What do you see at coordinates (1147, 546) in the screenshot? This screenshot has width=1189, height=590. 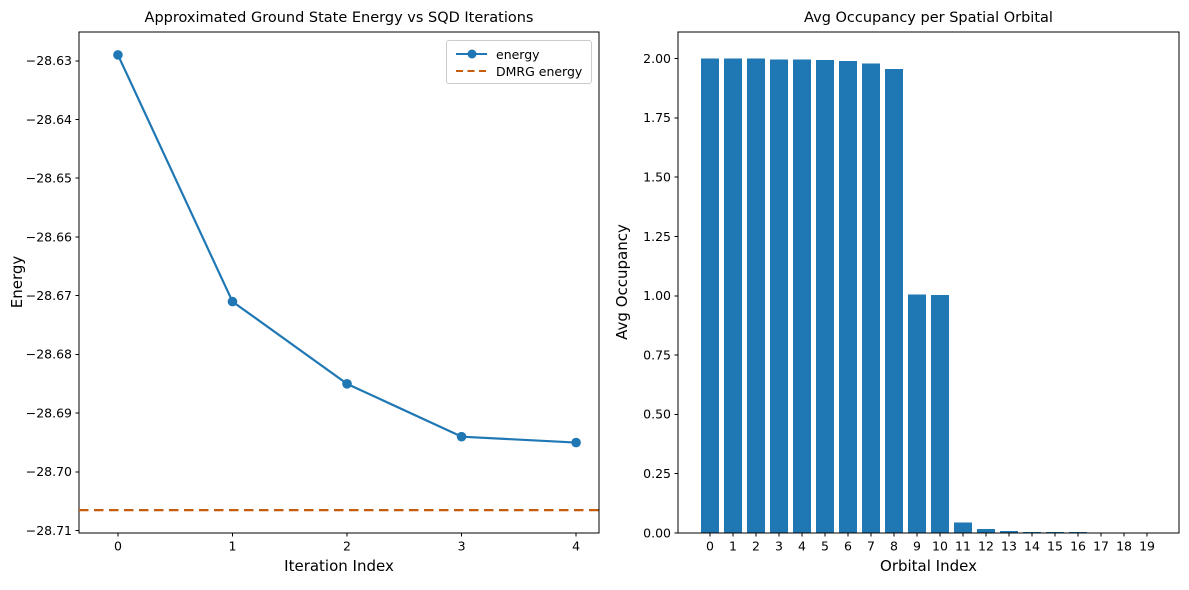 I see `svg-text: 19` at bounding box center [1147, 546].